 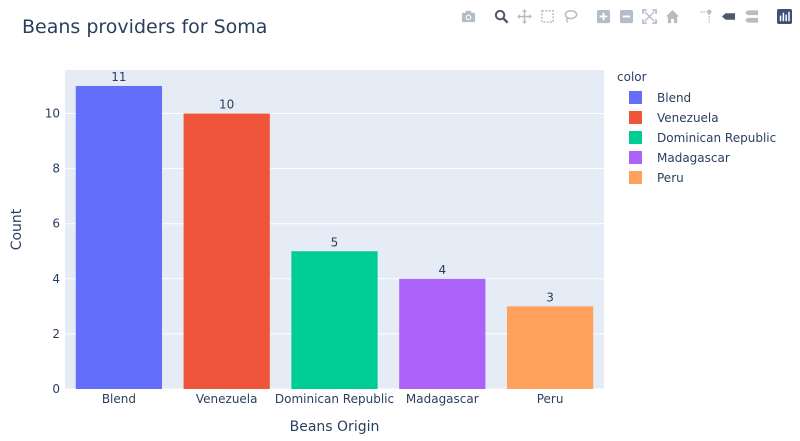 I want to click on legend-item-blend: Blend, so click(x=660, y=98).